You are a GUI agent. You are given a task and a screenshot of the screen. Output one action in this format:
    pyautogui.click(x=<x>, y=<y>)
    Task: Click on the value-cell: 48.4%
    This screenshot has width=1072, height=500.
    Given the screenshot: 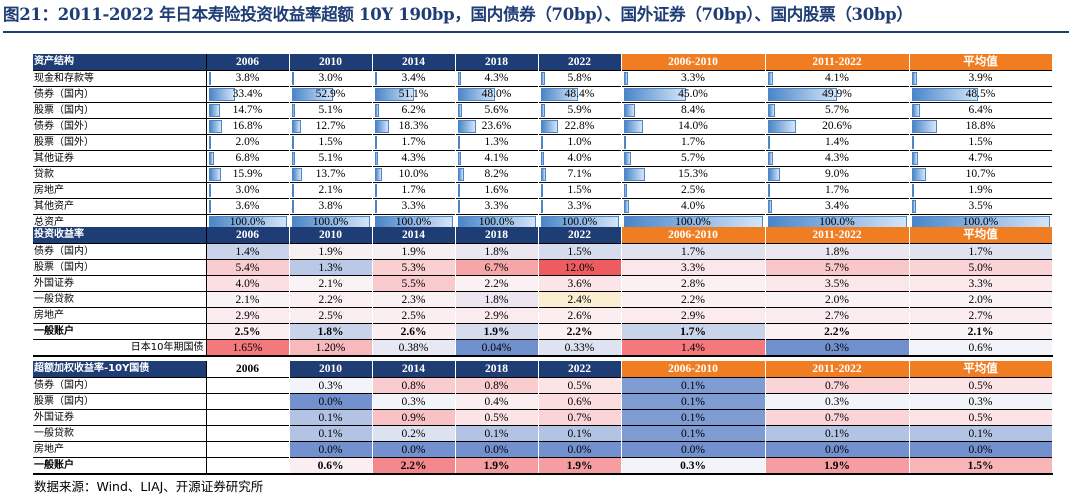 What is the action you would take?
    pyautogui.click(x=580, y=94)
    